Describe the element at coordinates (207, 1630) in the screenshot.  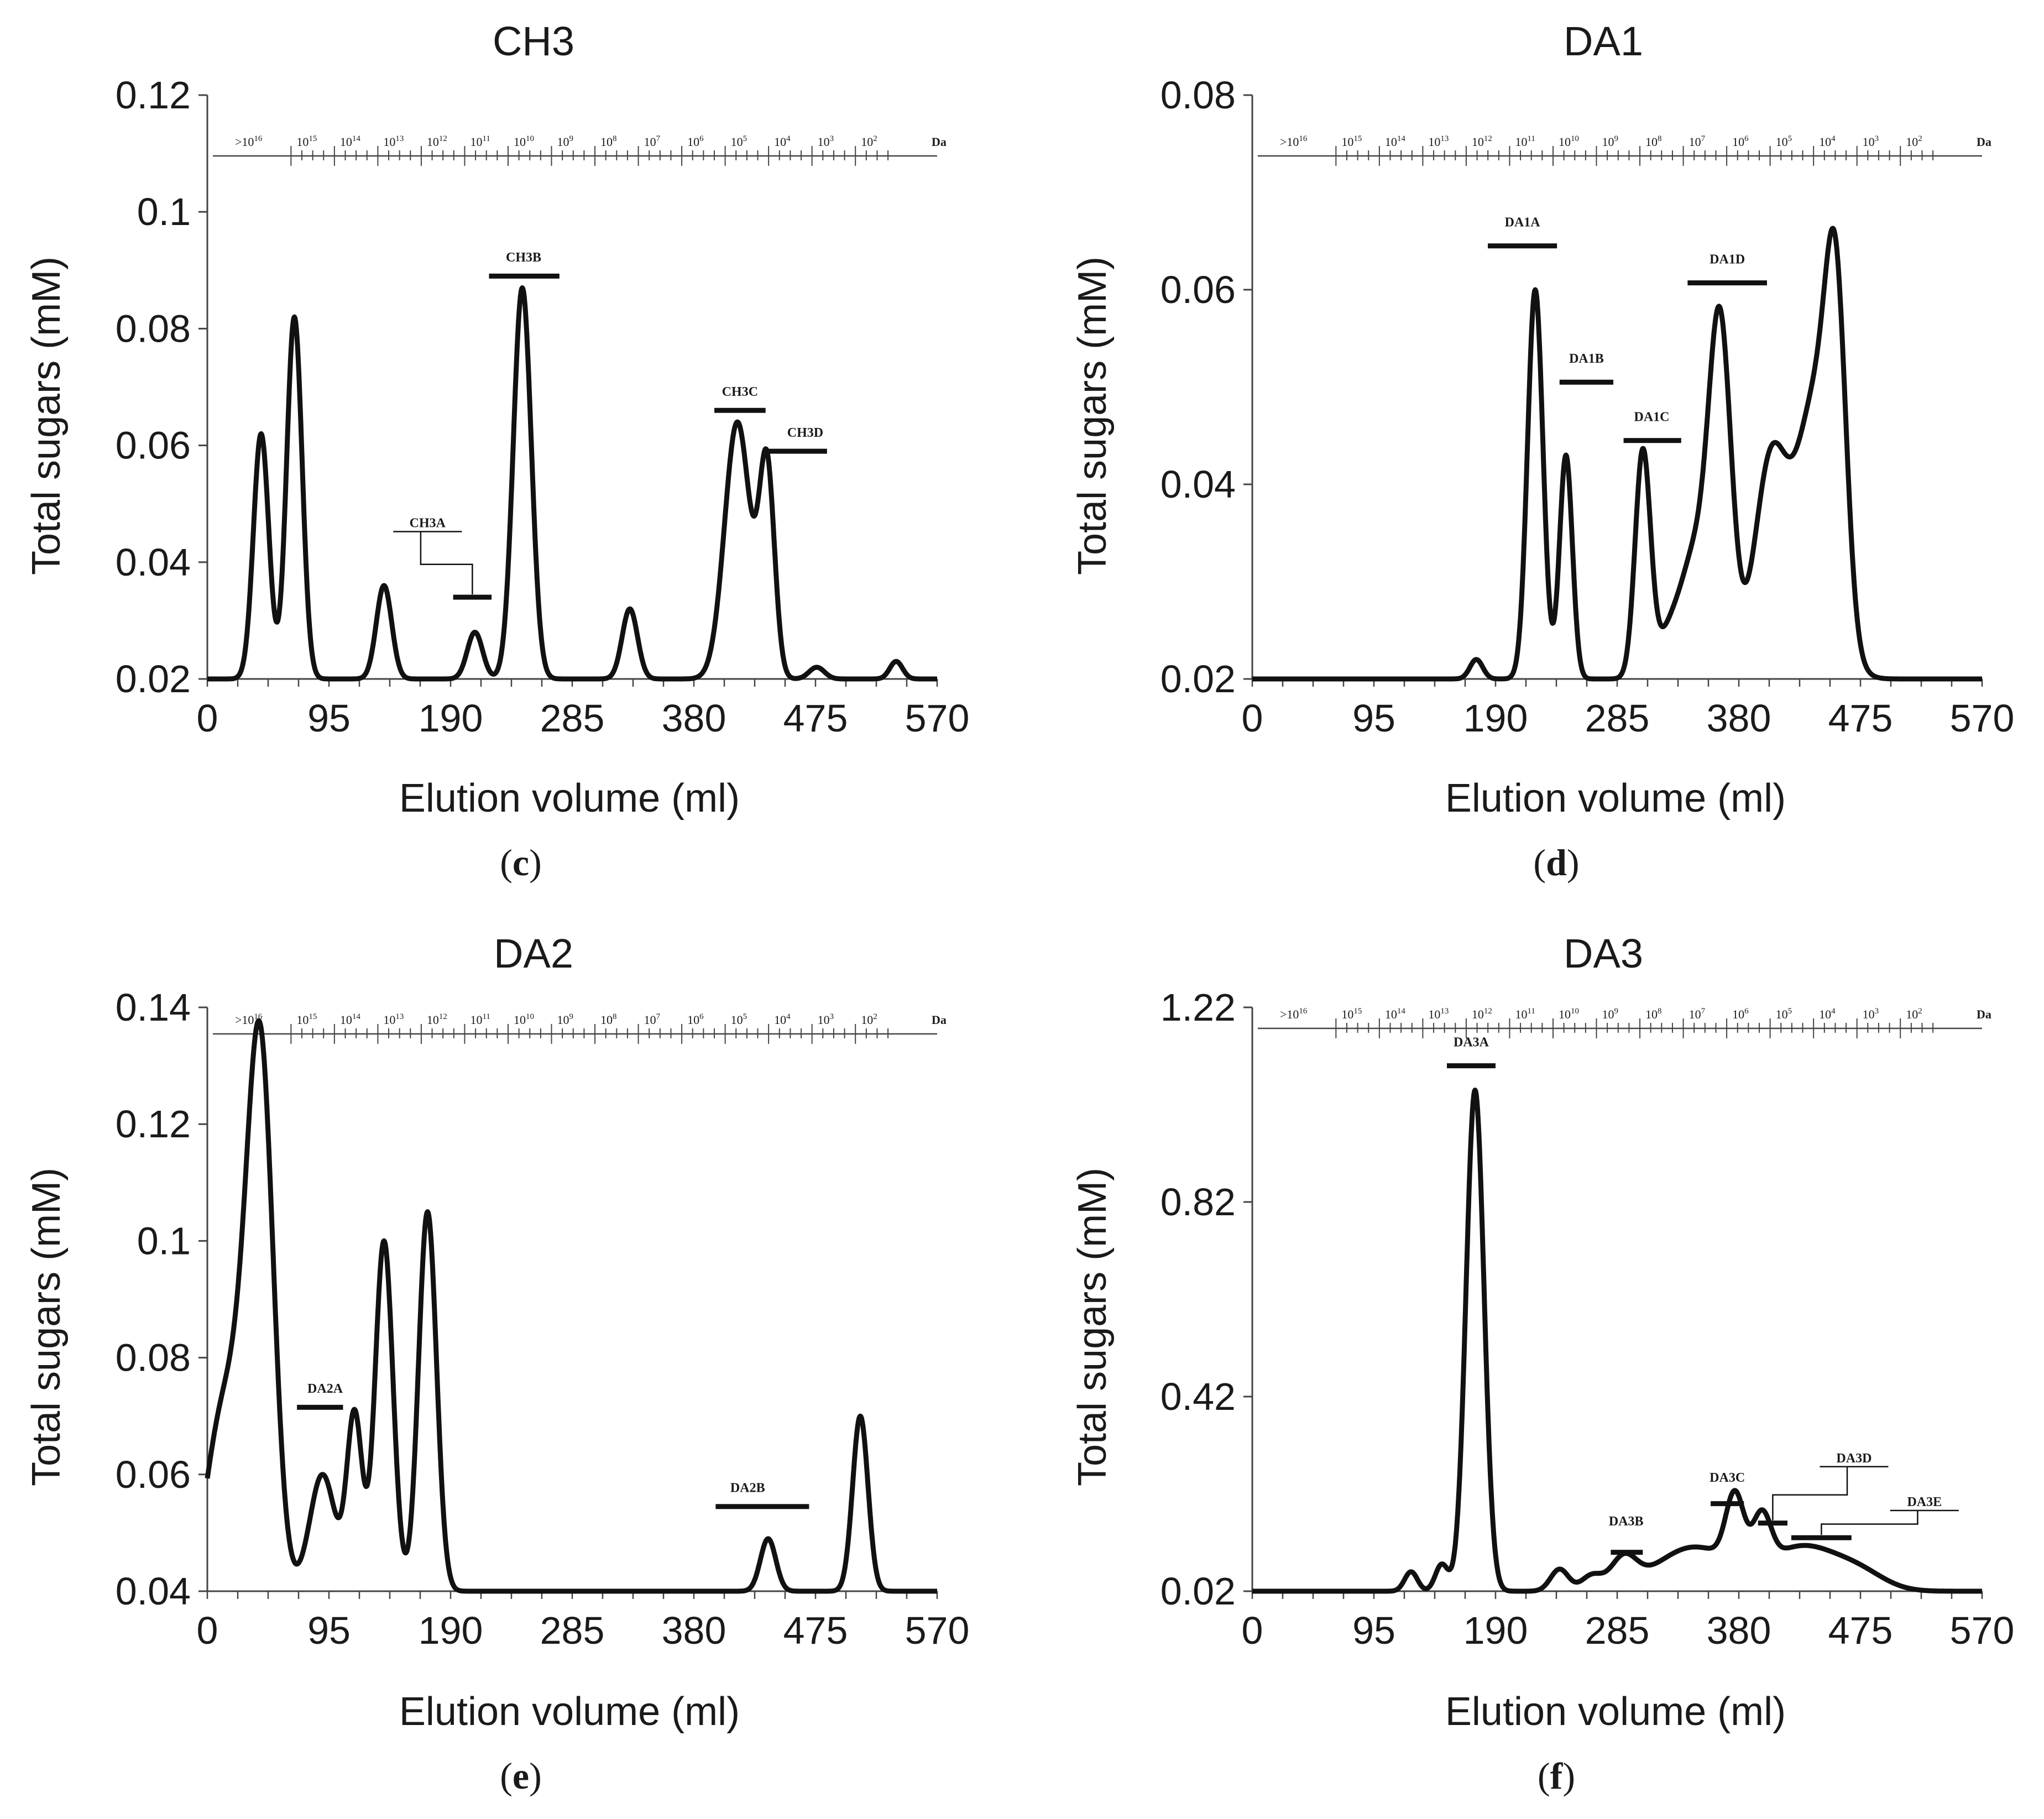
I see `x-tick-label: 0` at that location.